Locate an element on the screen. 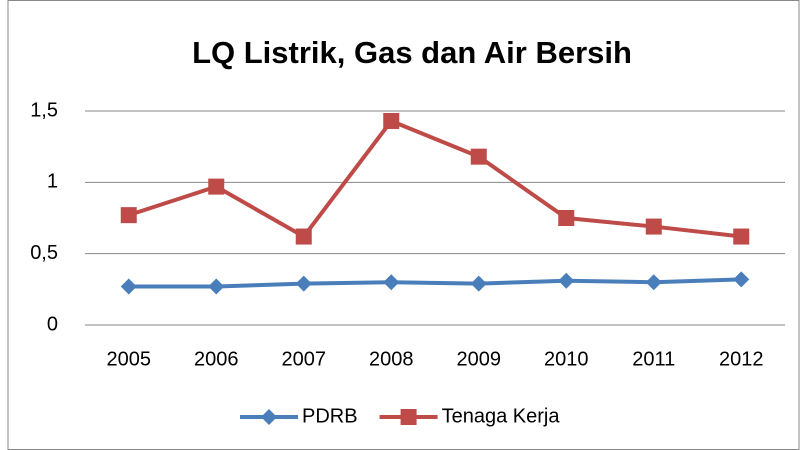 The width and height of the screenshot is (800, 450). legend-label: PDRB is located at coordinates (330, 416).